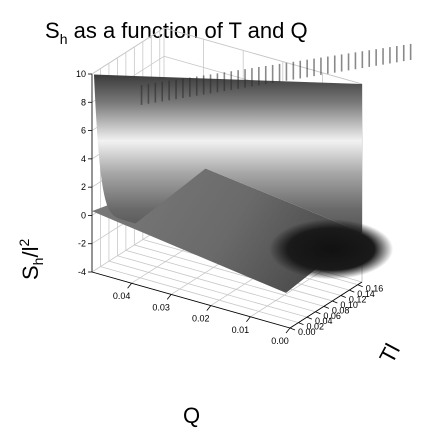 The width and height of the screenshot is (436, 431). What do you see at coordinates (38, 262) in the screenshot?
I see `z-title-sub: h` at bounding box center [38, 262].